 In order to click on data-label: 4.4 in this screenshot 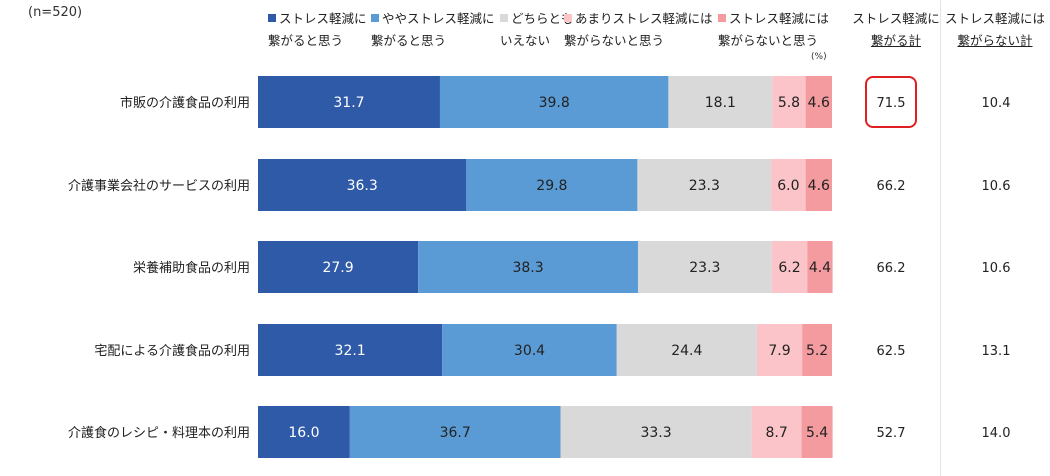, I will do `click(820, 268)`.